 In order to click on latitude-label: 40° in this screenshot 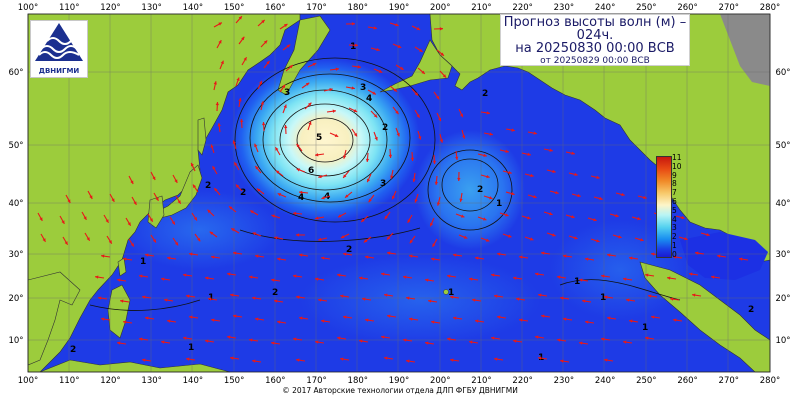, I will do `click(782, 204)`.